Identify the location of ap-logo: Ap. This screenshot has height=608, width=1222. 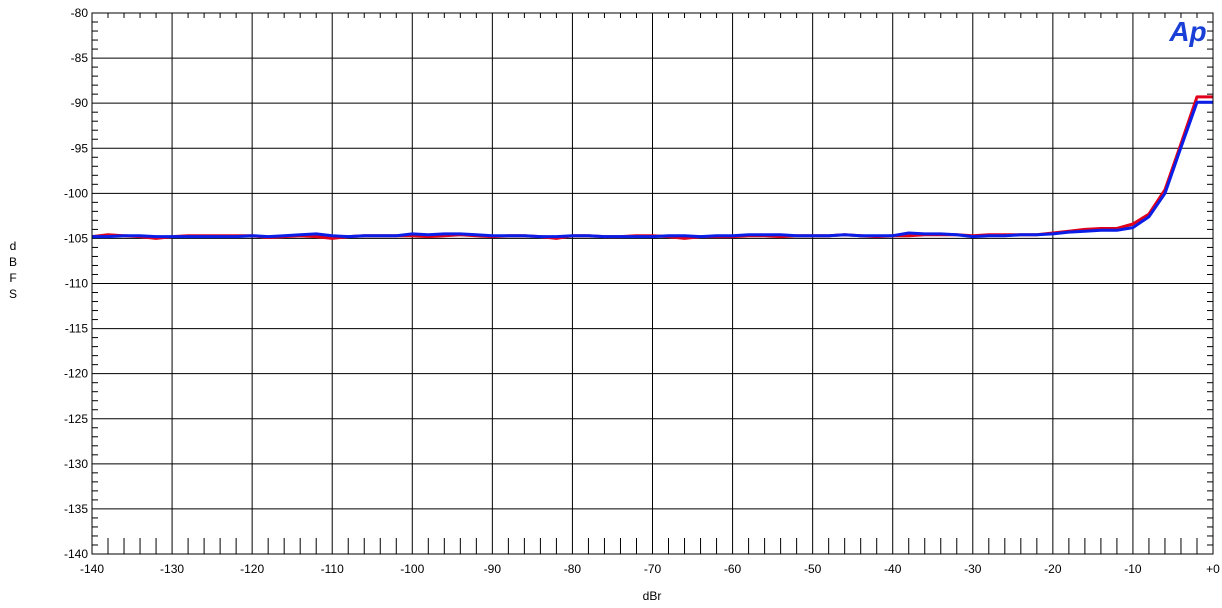
(1187, 31).